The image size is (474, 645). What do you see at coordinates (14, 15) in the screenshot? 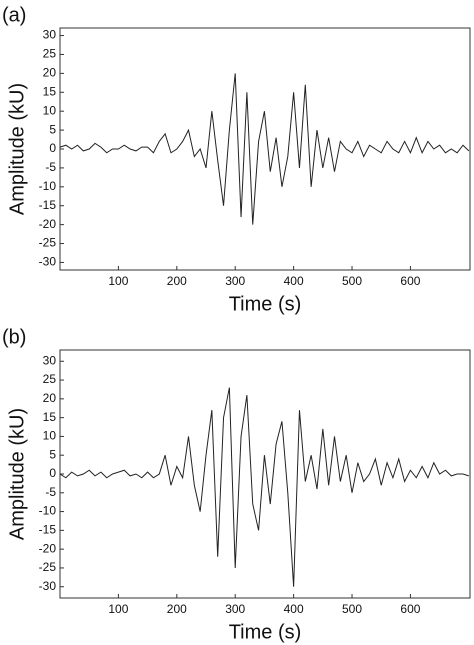
I see `panel-label: (a)` at bounding box center [14, 15].